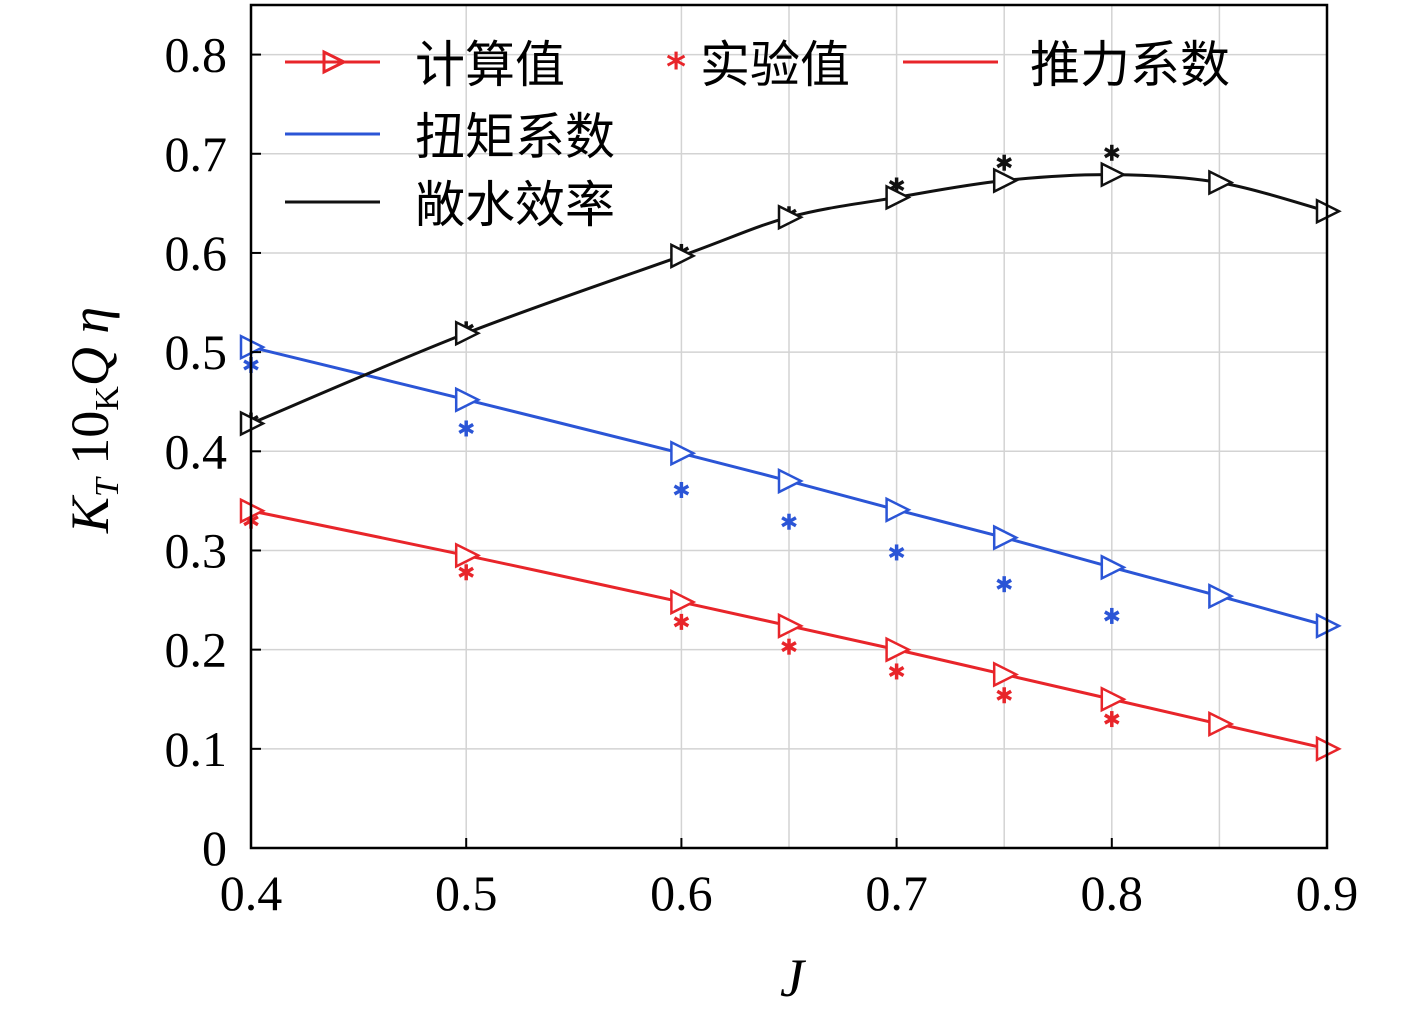 The height and width of the screenshot is (1016, 1417). I want to click on legend-computed-label: 计算值, so click(490, 65).